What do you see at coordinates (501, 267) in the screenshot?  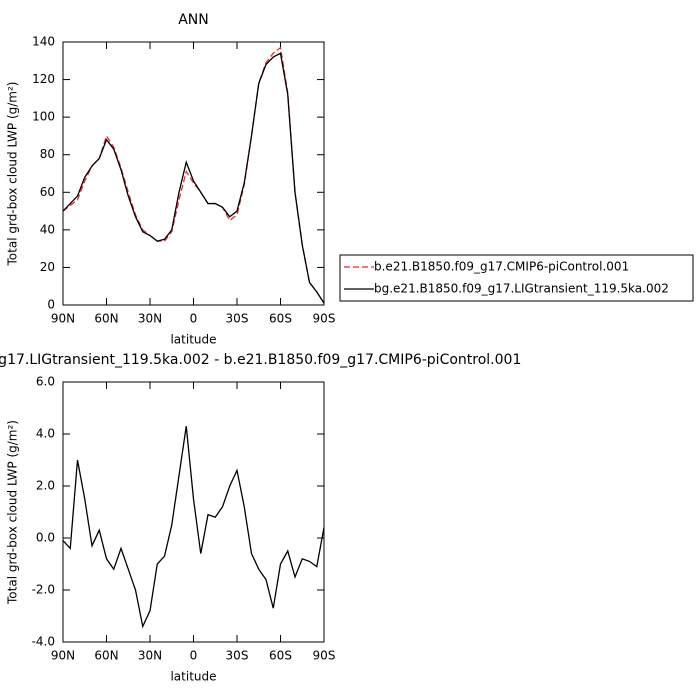 I see `legend-label: b.e21.B1850.f09_g17.CMIP6-piControl.001` at bounding box center [501, 267].